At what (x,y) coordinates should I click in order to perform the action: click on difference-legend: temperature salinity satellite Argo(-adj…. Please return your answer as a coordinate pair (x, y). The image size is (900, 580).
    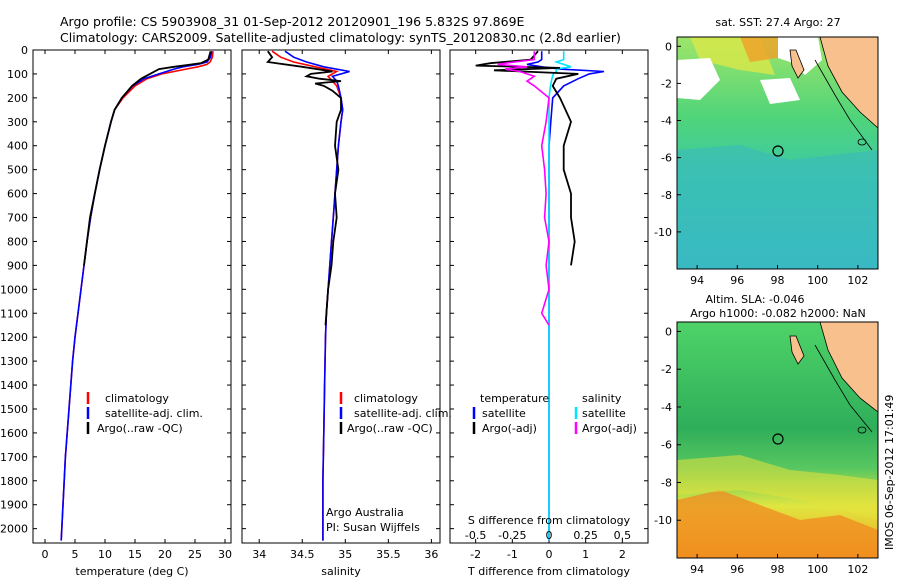
    Looking at the image, I should click on (554, 413).